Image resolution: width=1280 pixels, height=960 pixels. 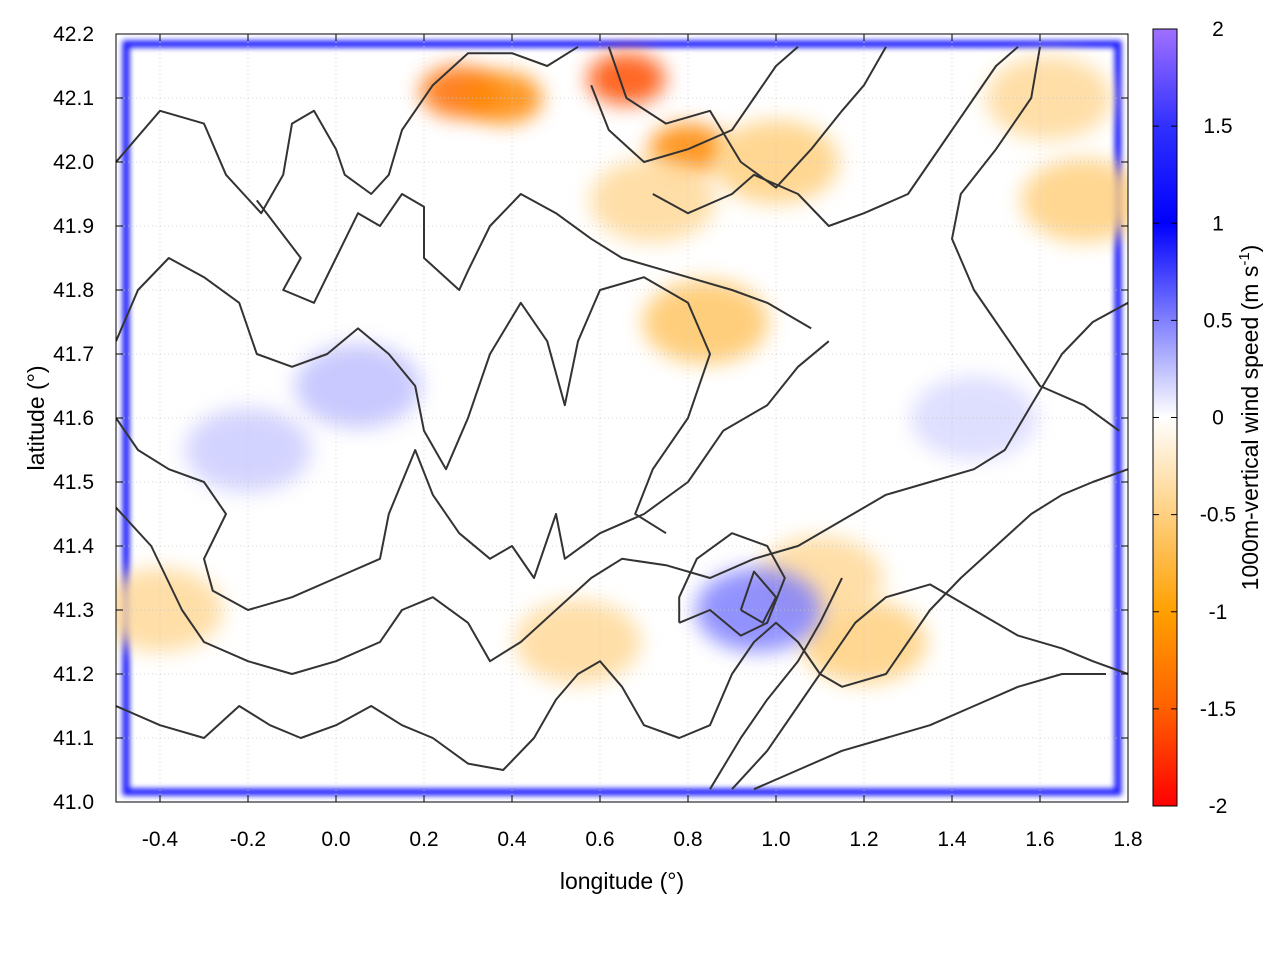 What do you see at coordinates (423, 839) in the screenshot?
I see `x-tick-label: 0.2` at bounding box center [423, 839].